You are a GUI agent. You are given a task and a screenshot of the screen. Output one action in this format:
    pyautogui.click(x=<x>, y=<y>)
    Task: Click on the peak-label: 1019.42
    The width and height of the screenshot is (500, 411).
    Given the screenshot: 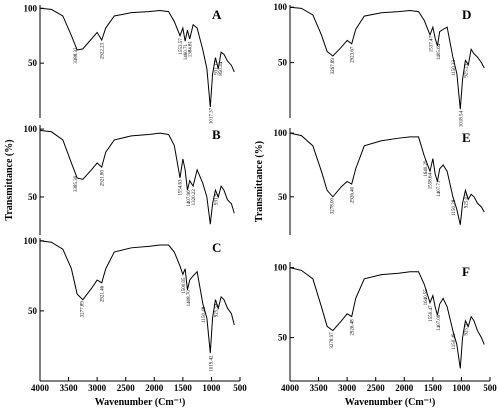 What is the action you would take?
    pyautogui.click(x=211, y=363)
    